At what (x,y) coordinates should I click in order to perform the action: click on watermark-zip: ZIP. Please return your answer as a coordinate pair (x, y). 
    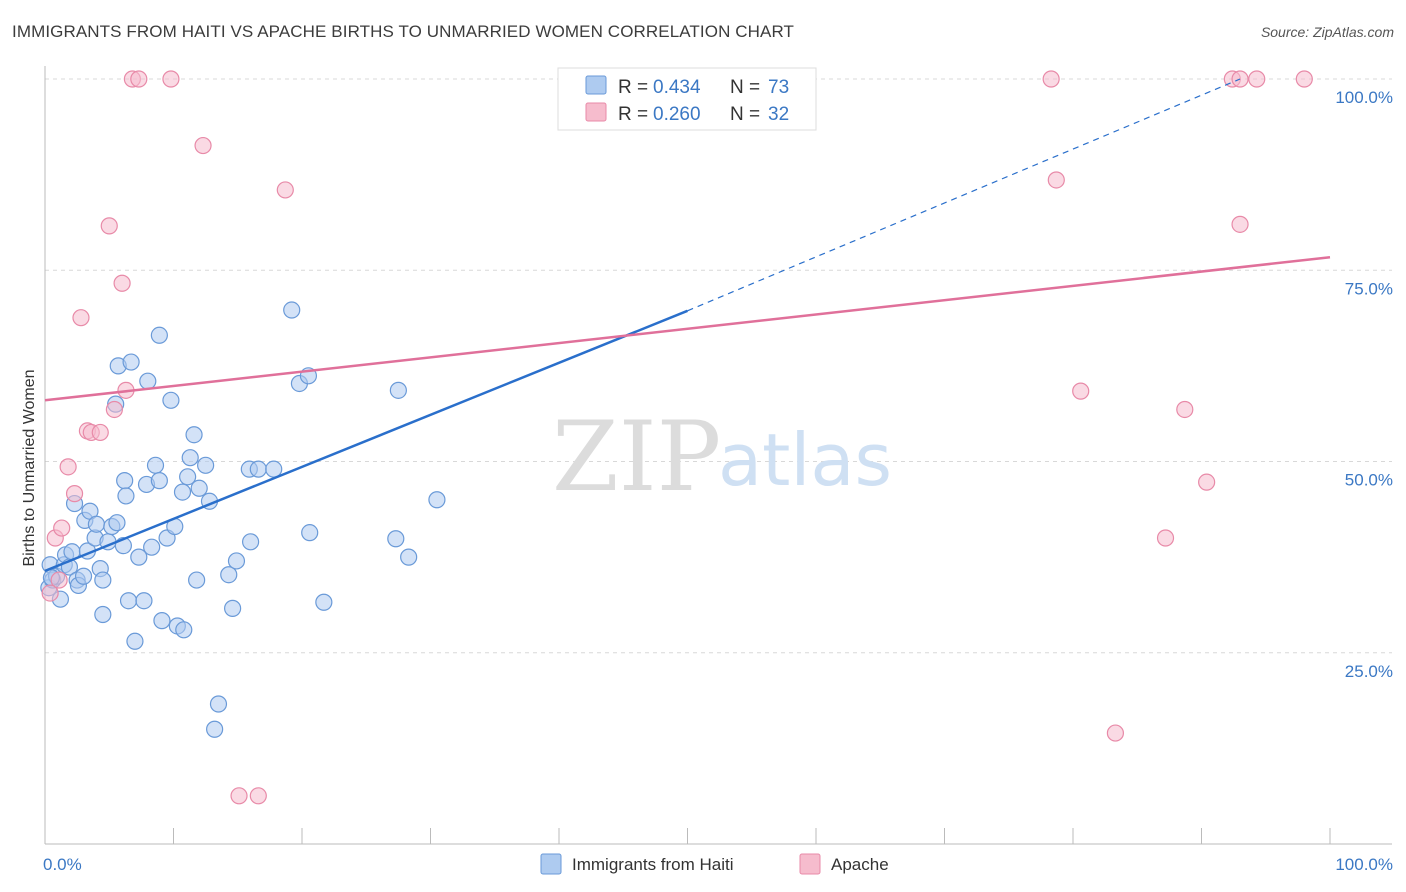
    Looking at the image, I should click on (636, 457).